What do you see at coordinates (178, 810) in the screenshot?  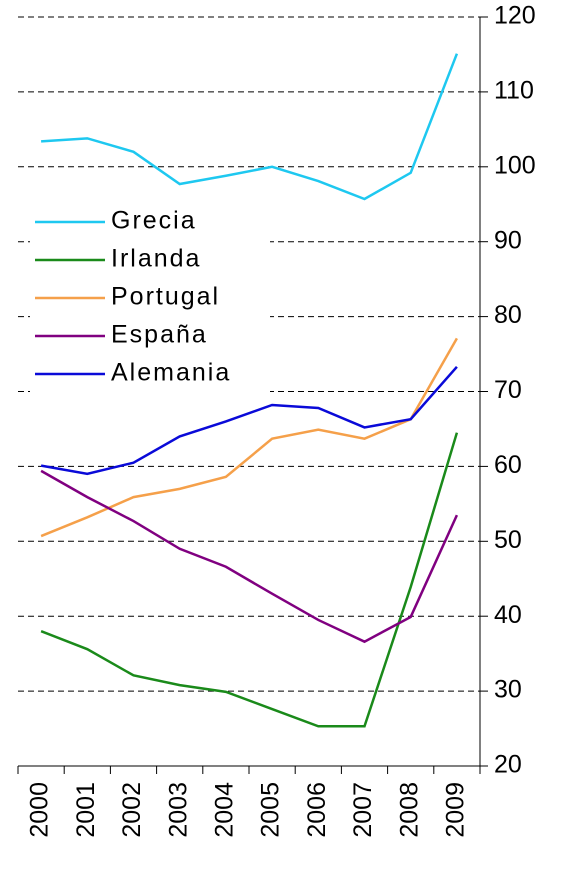 I see `x-tick-label: 2003` at bounding box center [178, 810].